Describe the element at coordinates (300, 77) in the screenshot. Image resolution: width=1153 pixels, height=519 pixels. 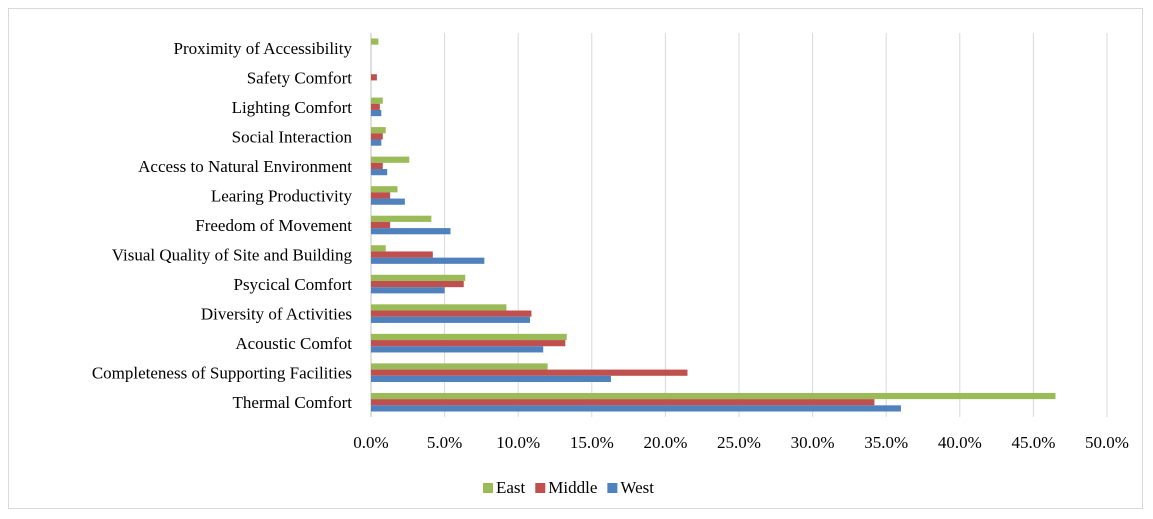
I see `category-label: Safety Comfort` at that location.